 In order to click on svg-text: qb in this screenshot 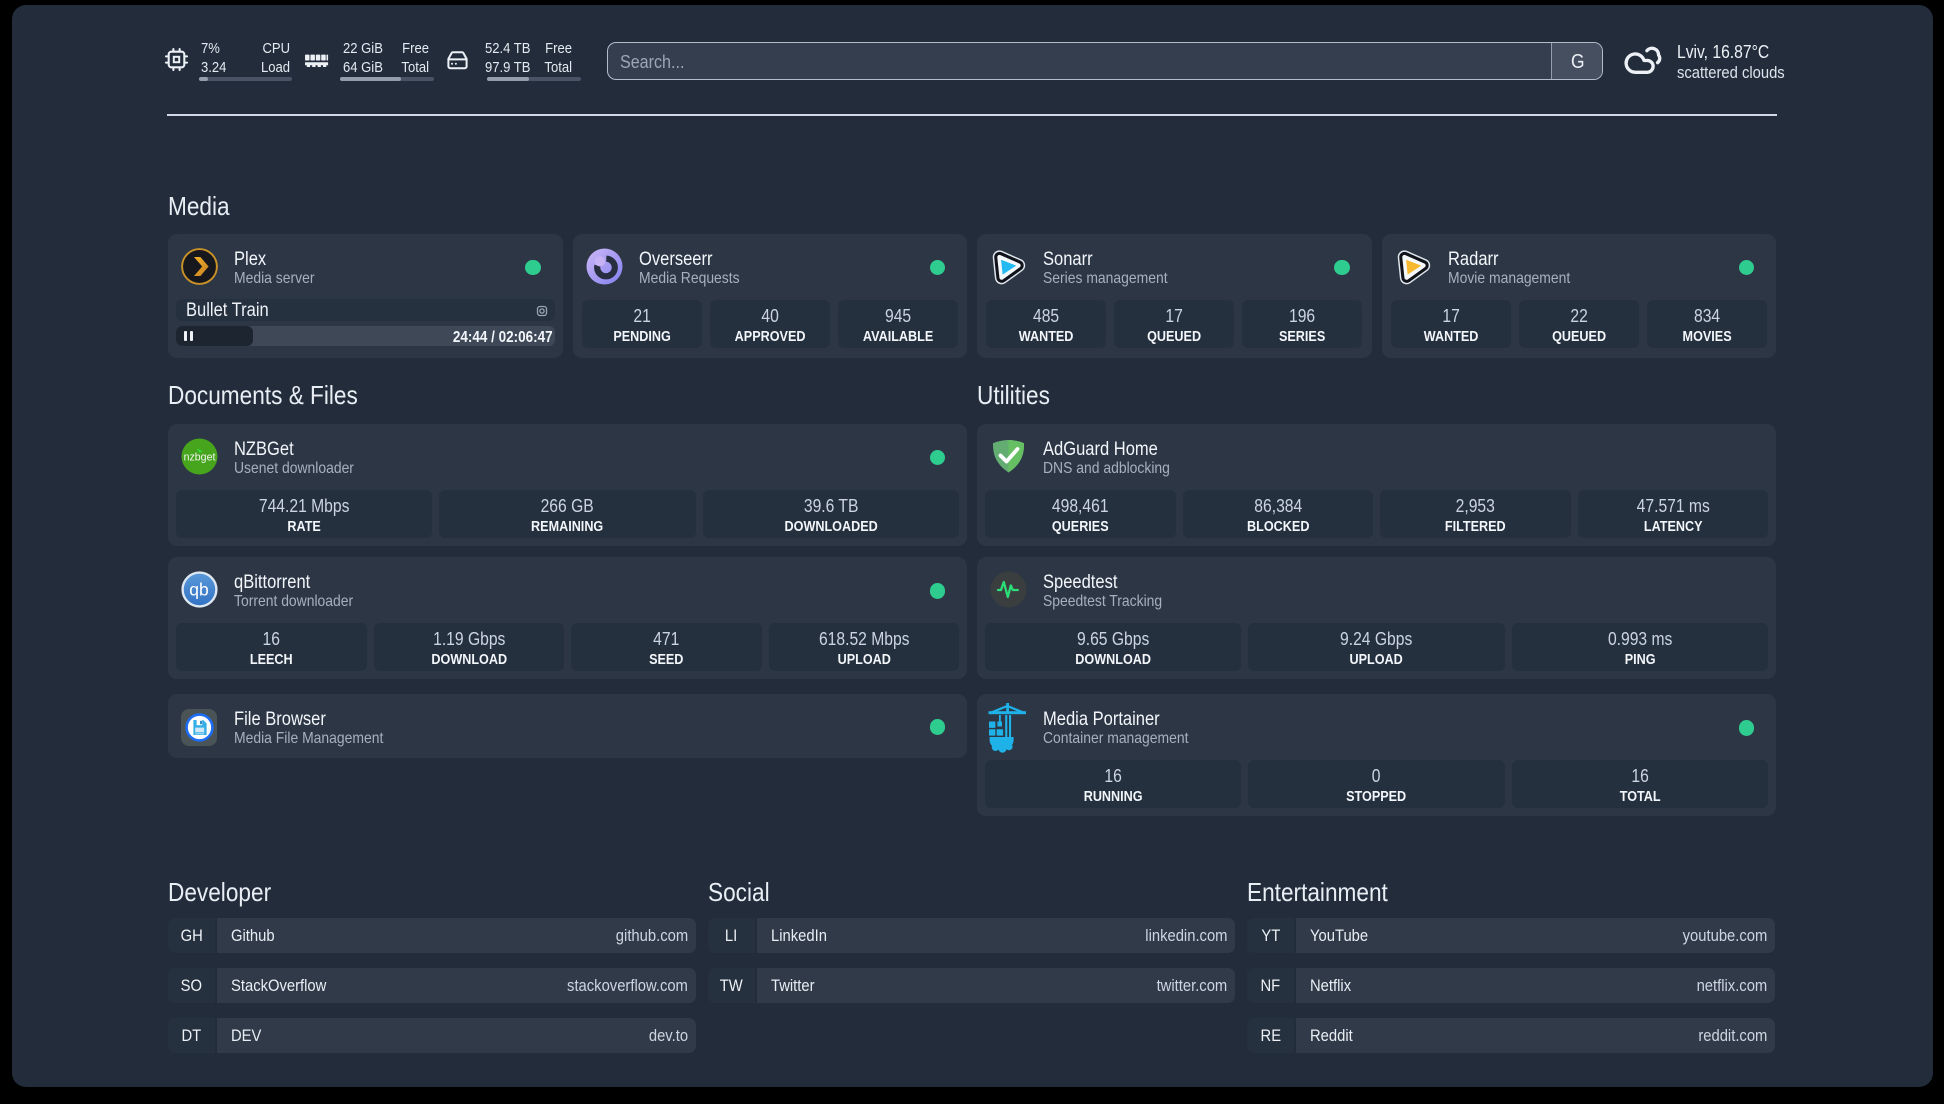, I will do `click(198, 590)`.